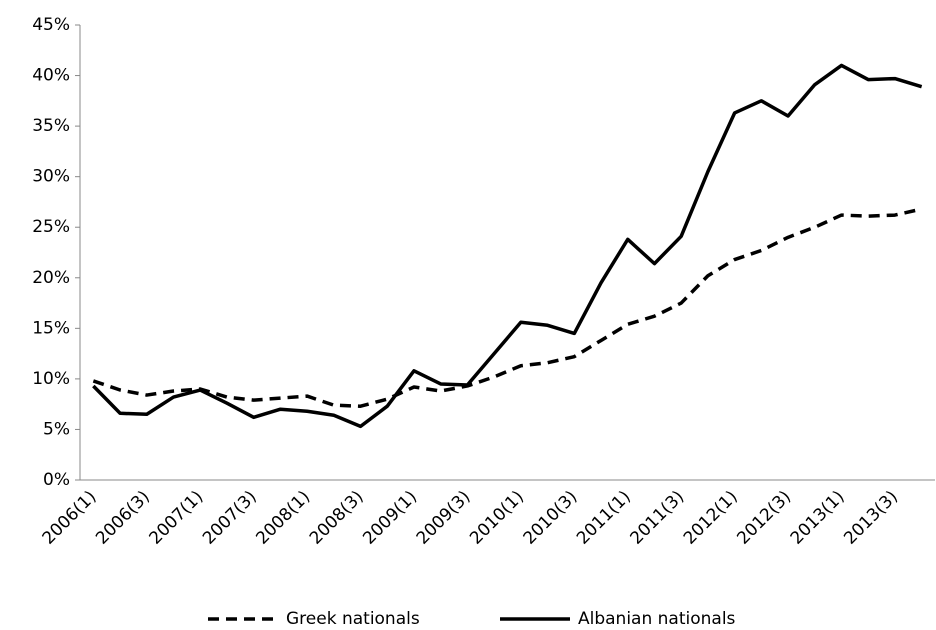 The width and height of the screenshot is (936, 630). I want to click on x-tick-label: 2010(3), so click(551, 518).